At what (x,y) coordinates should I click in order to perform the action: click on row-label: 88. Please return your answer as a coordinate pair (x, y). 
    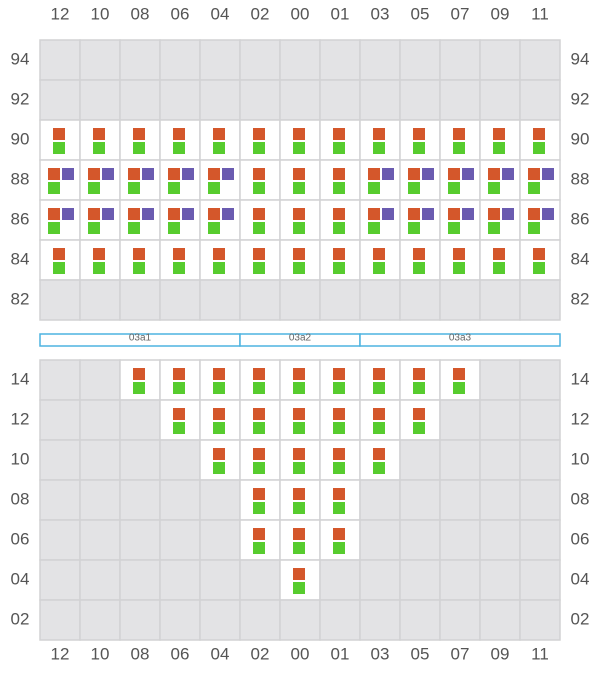
    Looking at the image, I should click on (580, 178).